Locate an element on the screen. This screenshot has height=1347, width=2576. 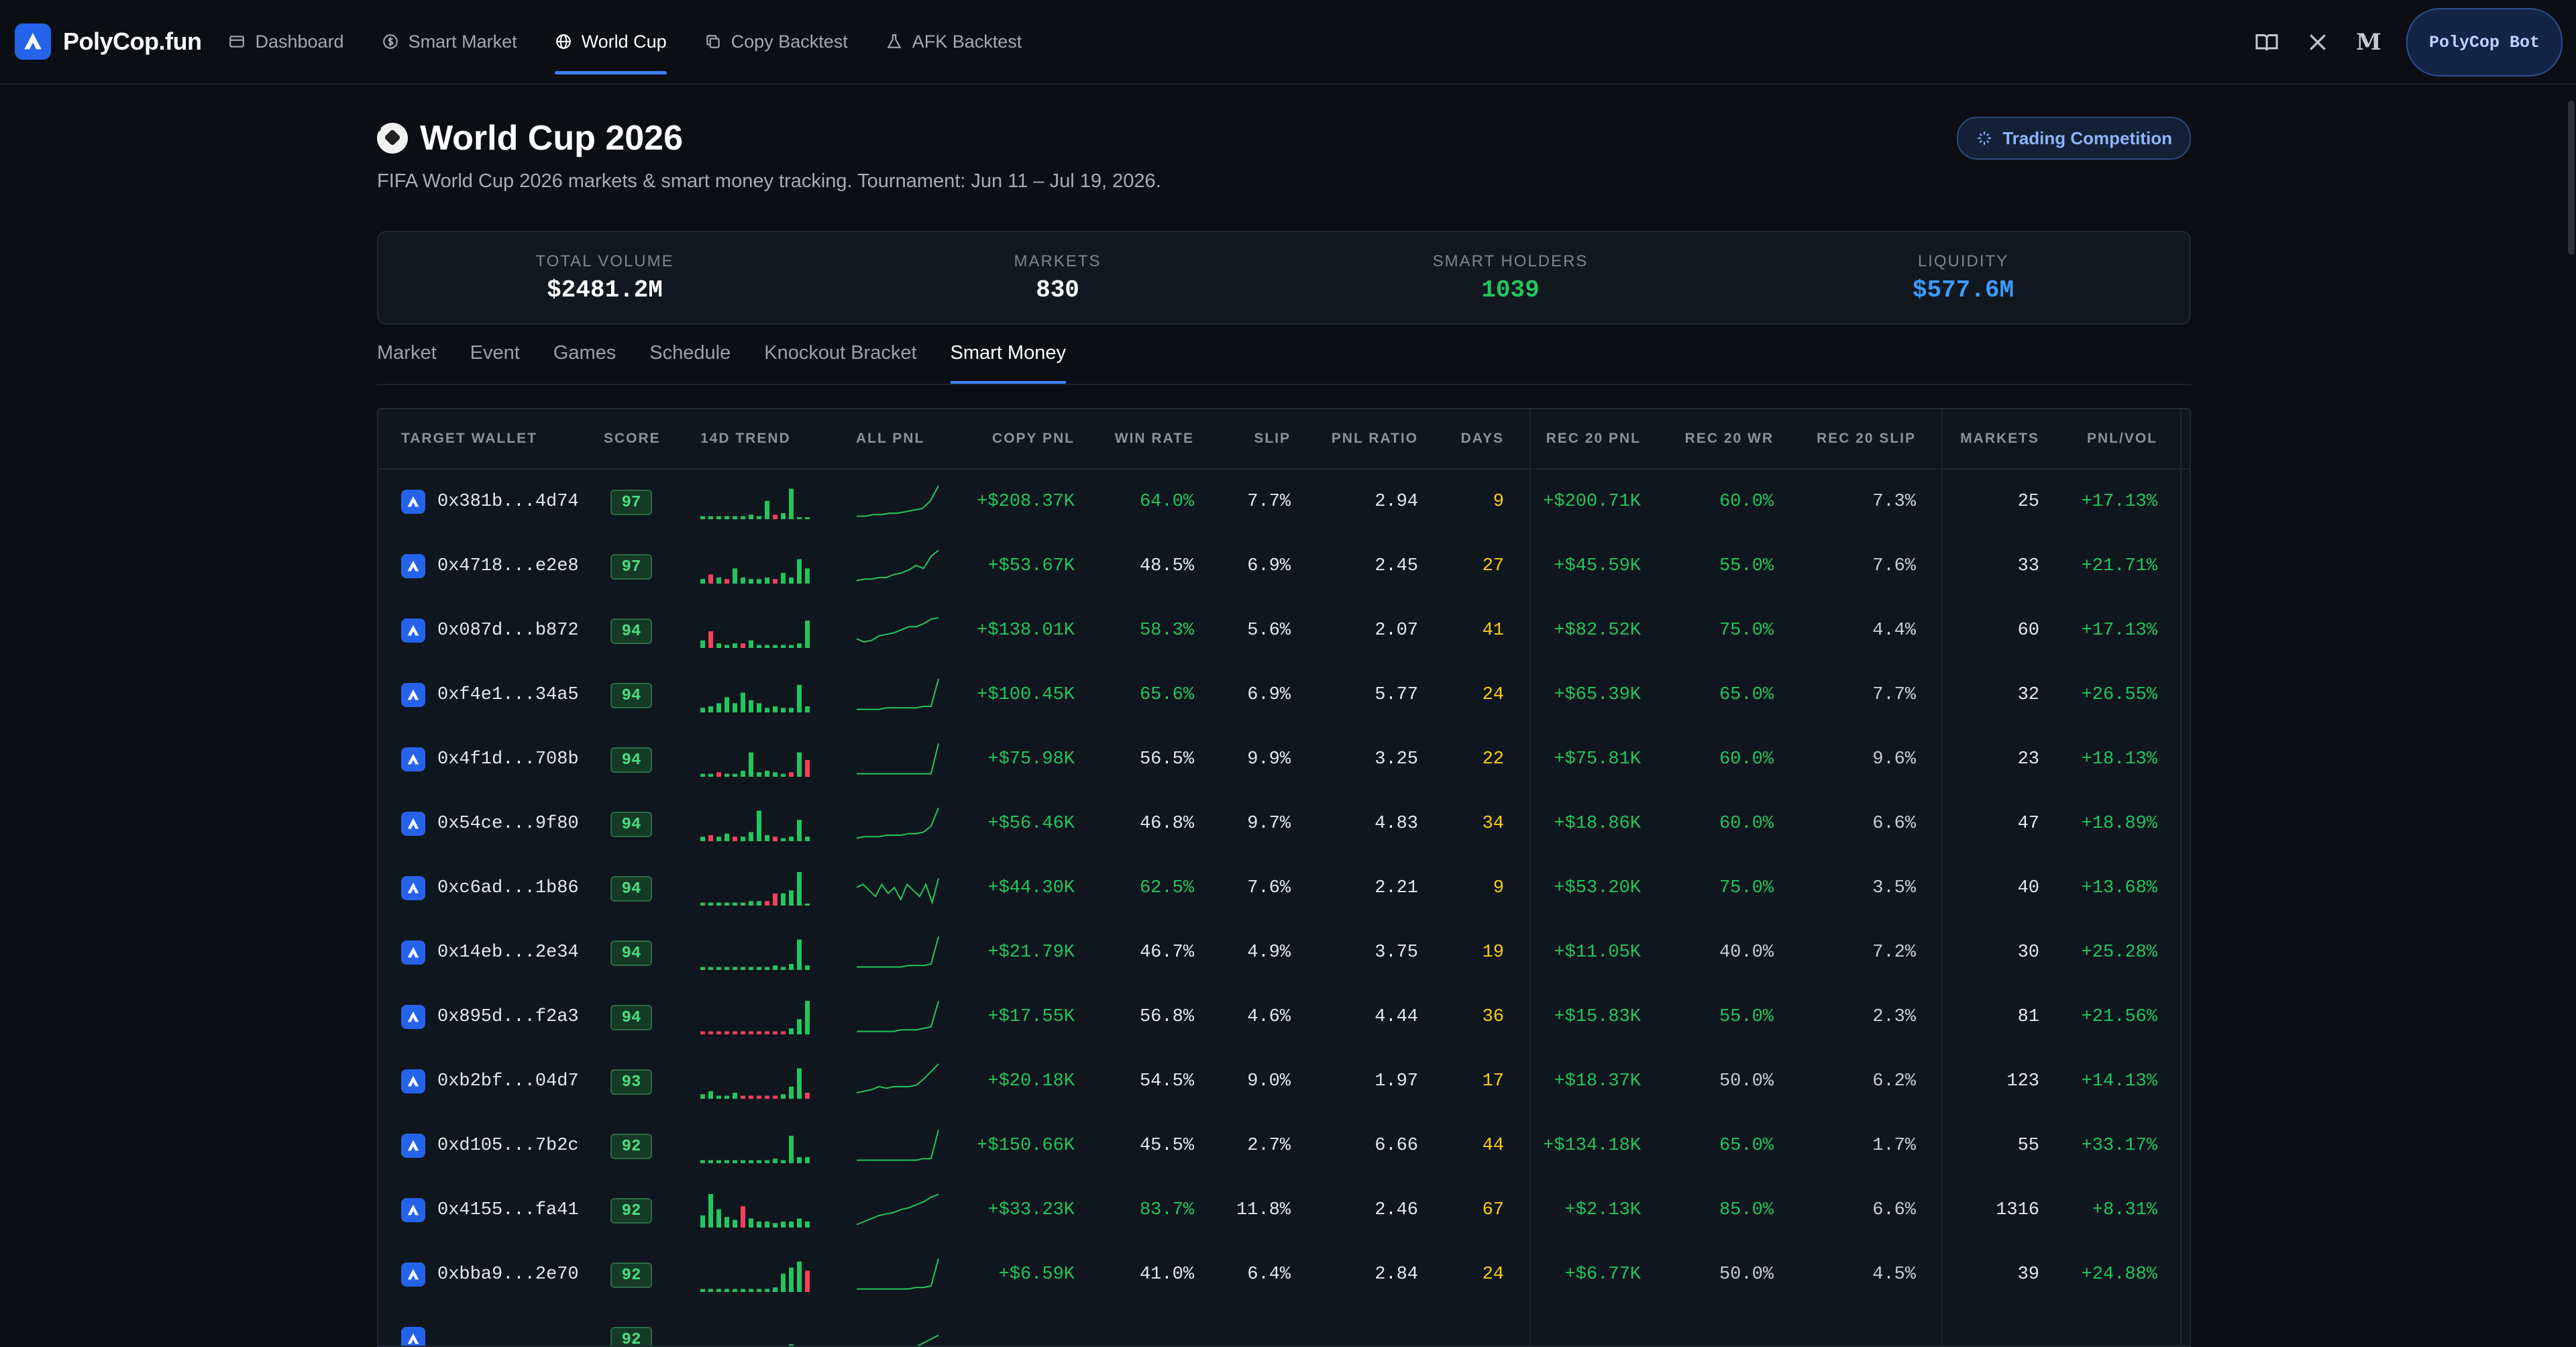
wallet-address: 0xb2bf...04d7 is located at coordinates (508, 1081).